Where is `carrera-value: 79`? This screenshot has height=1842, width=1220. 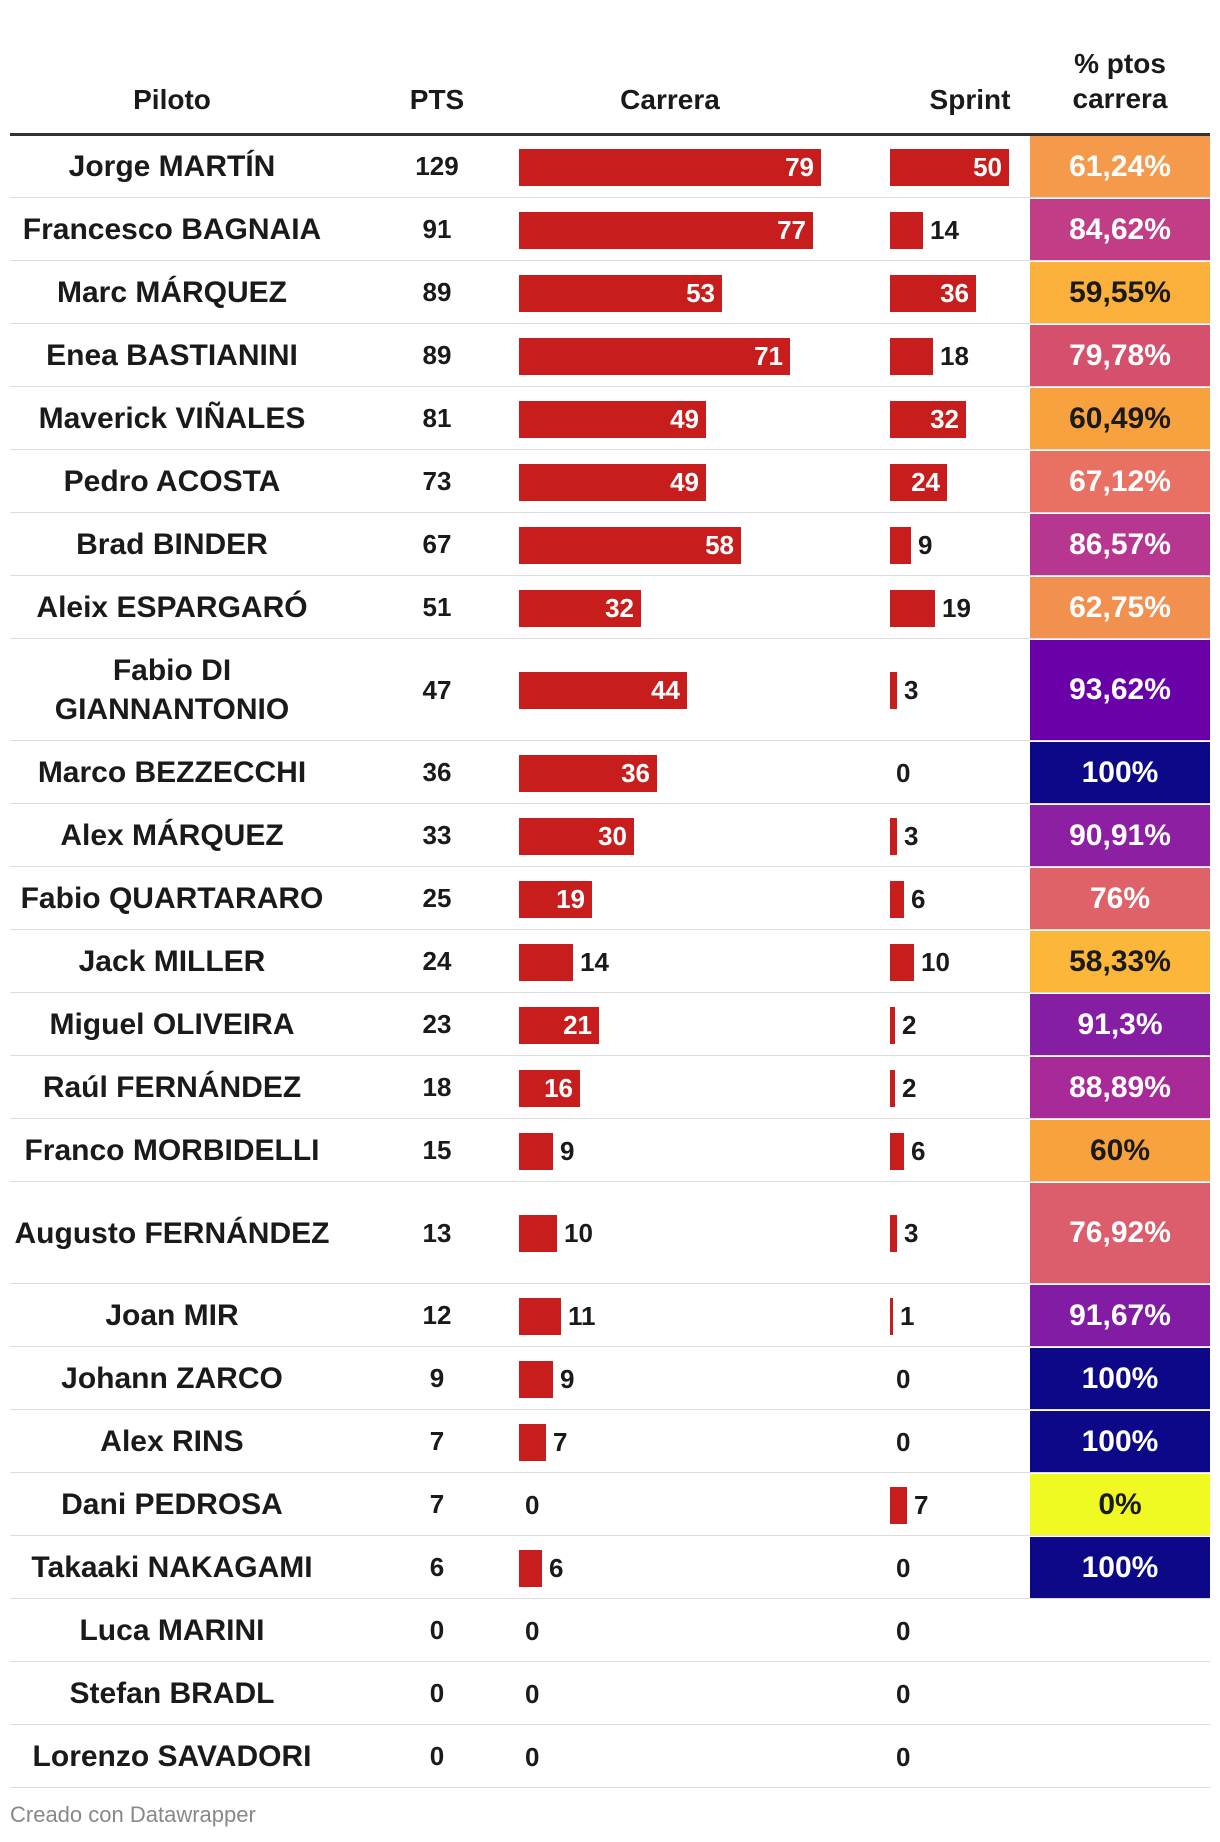 carrera-value: 79 is located at coordinates (799, 167).